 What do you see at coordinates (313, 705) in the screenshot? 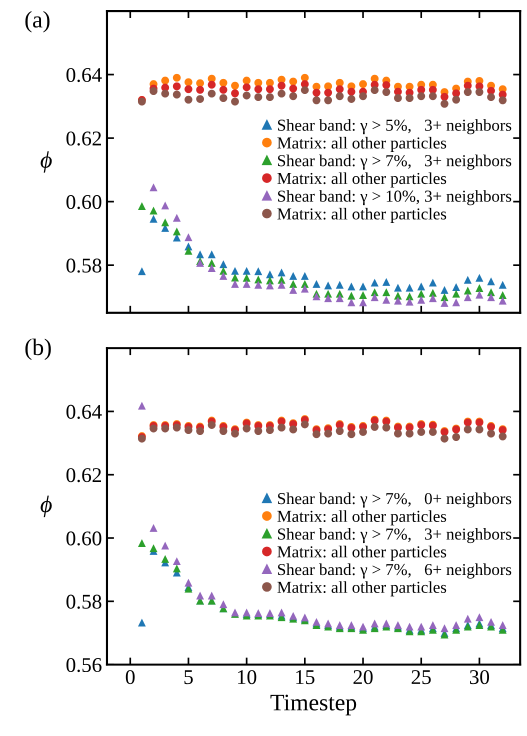
I see `x-axis-title: Timestep` at bounding box center [313, 705].